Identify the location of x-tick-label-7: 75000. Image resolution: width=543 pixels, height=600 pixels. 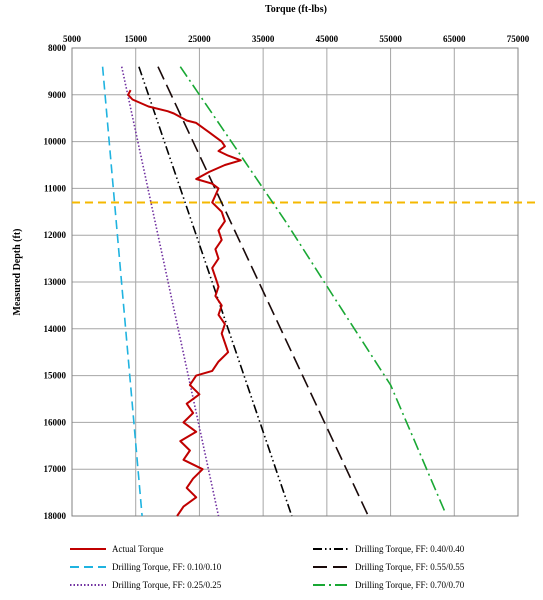
(518, 39).